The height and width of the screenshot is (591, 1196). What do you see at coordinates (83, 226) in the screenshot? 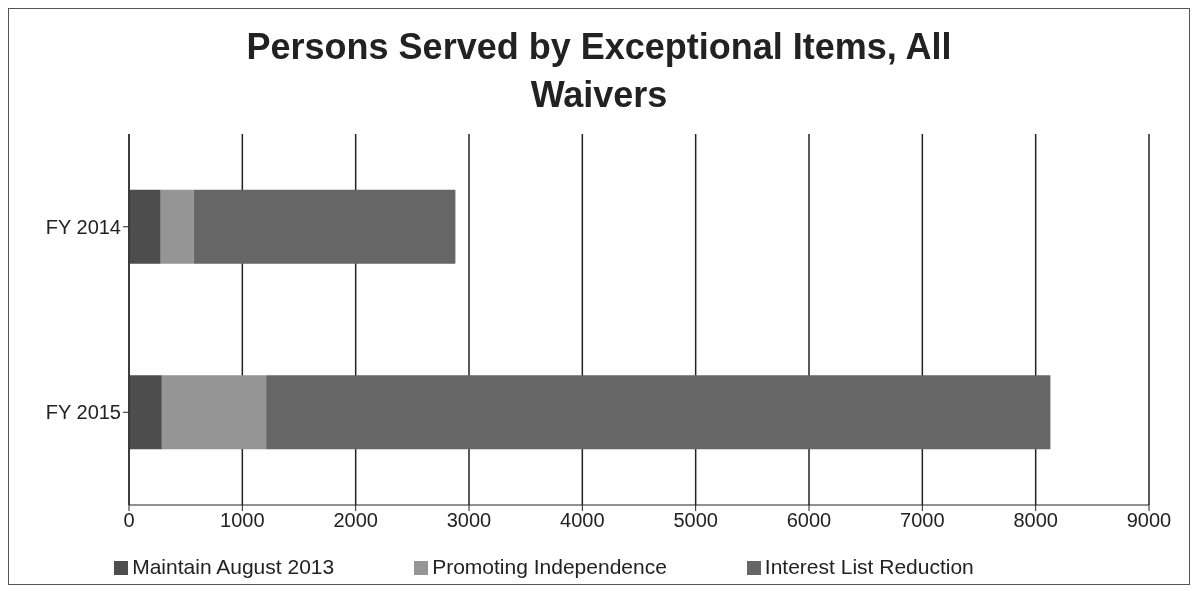
I see `y-tick-label: FY 2014` at bounding box center [83, 226].